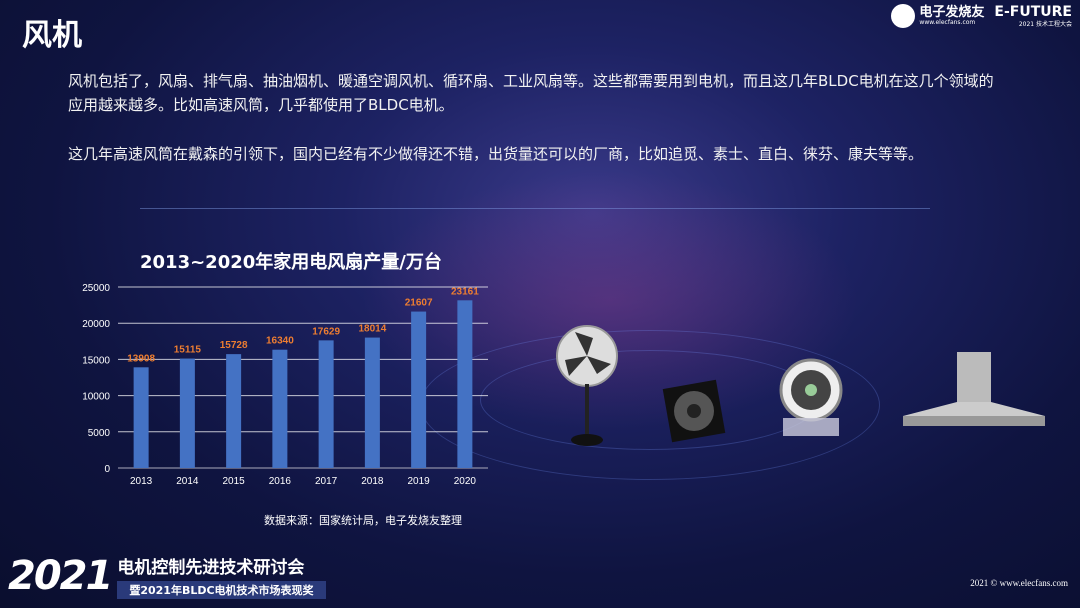 Image resolution: width=1080 pixels, height=608 pixels. I want to click on axial-fan-image, so click(694, 411).